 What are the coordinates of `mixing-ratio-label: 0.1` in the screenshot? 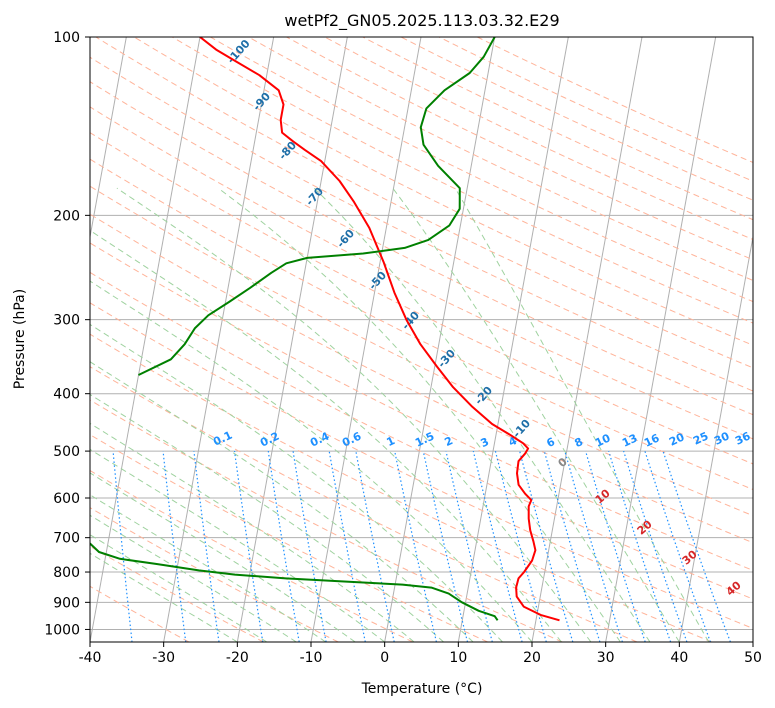 It's located at (222, 439).